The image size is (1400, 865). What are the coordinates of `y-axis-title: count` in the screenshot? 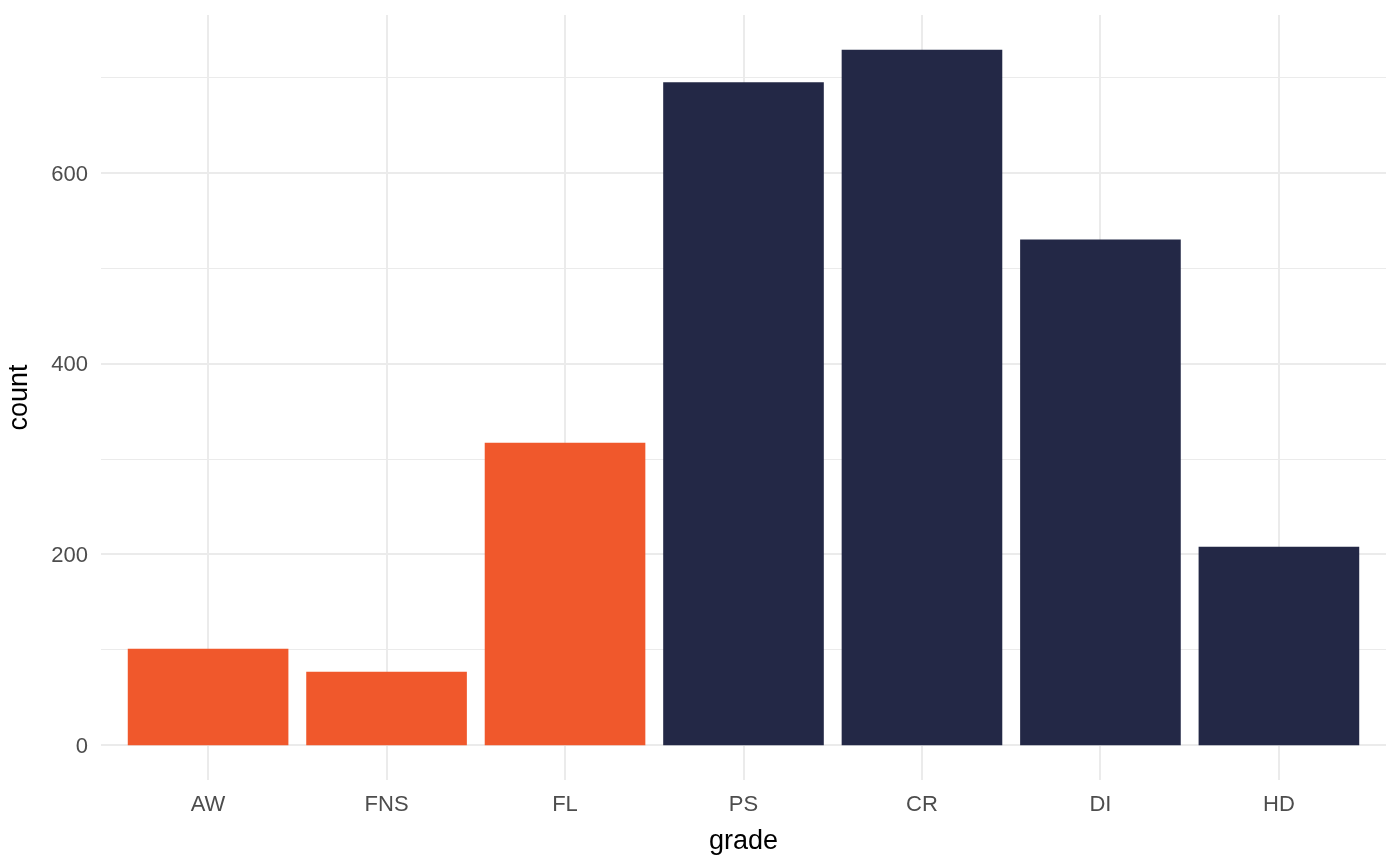 It's located at (18, 397).